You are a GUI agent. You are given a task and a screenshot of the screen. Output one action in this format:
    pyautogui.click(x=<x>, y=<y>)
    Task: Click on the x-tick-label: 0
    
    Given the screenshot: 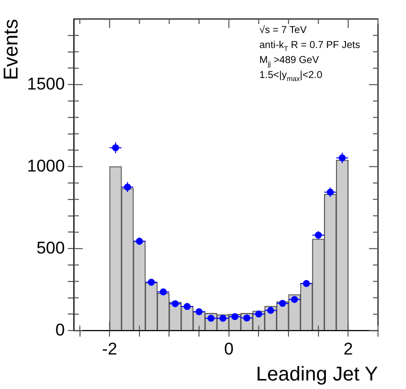 What is the action you would take?
    pyautogui.click(x=229, y=348)
    